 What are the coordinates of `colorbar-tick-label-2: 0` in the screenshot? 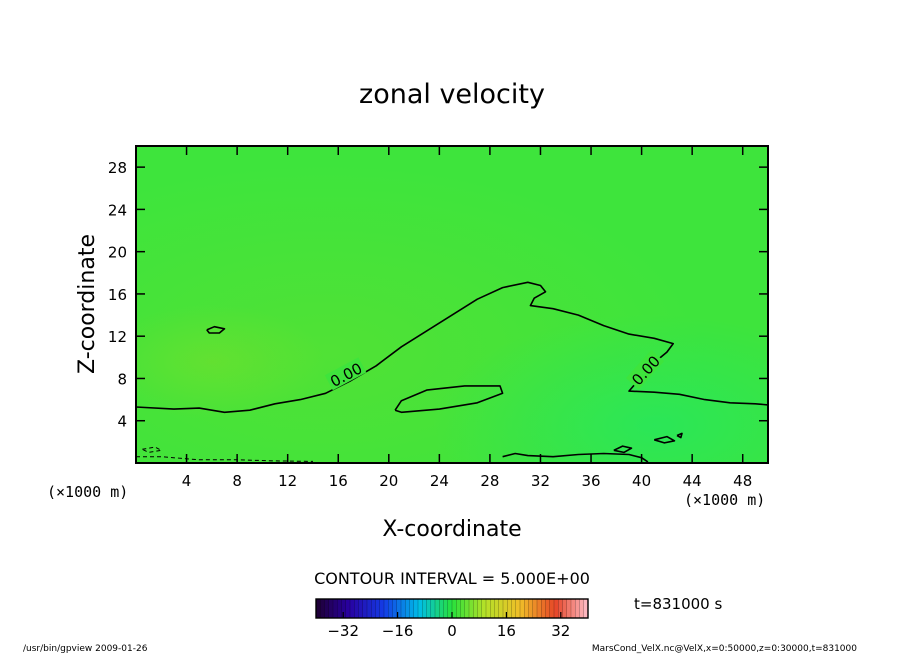 It's located at (452, 631).